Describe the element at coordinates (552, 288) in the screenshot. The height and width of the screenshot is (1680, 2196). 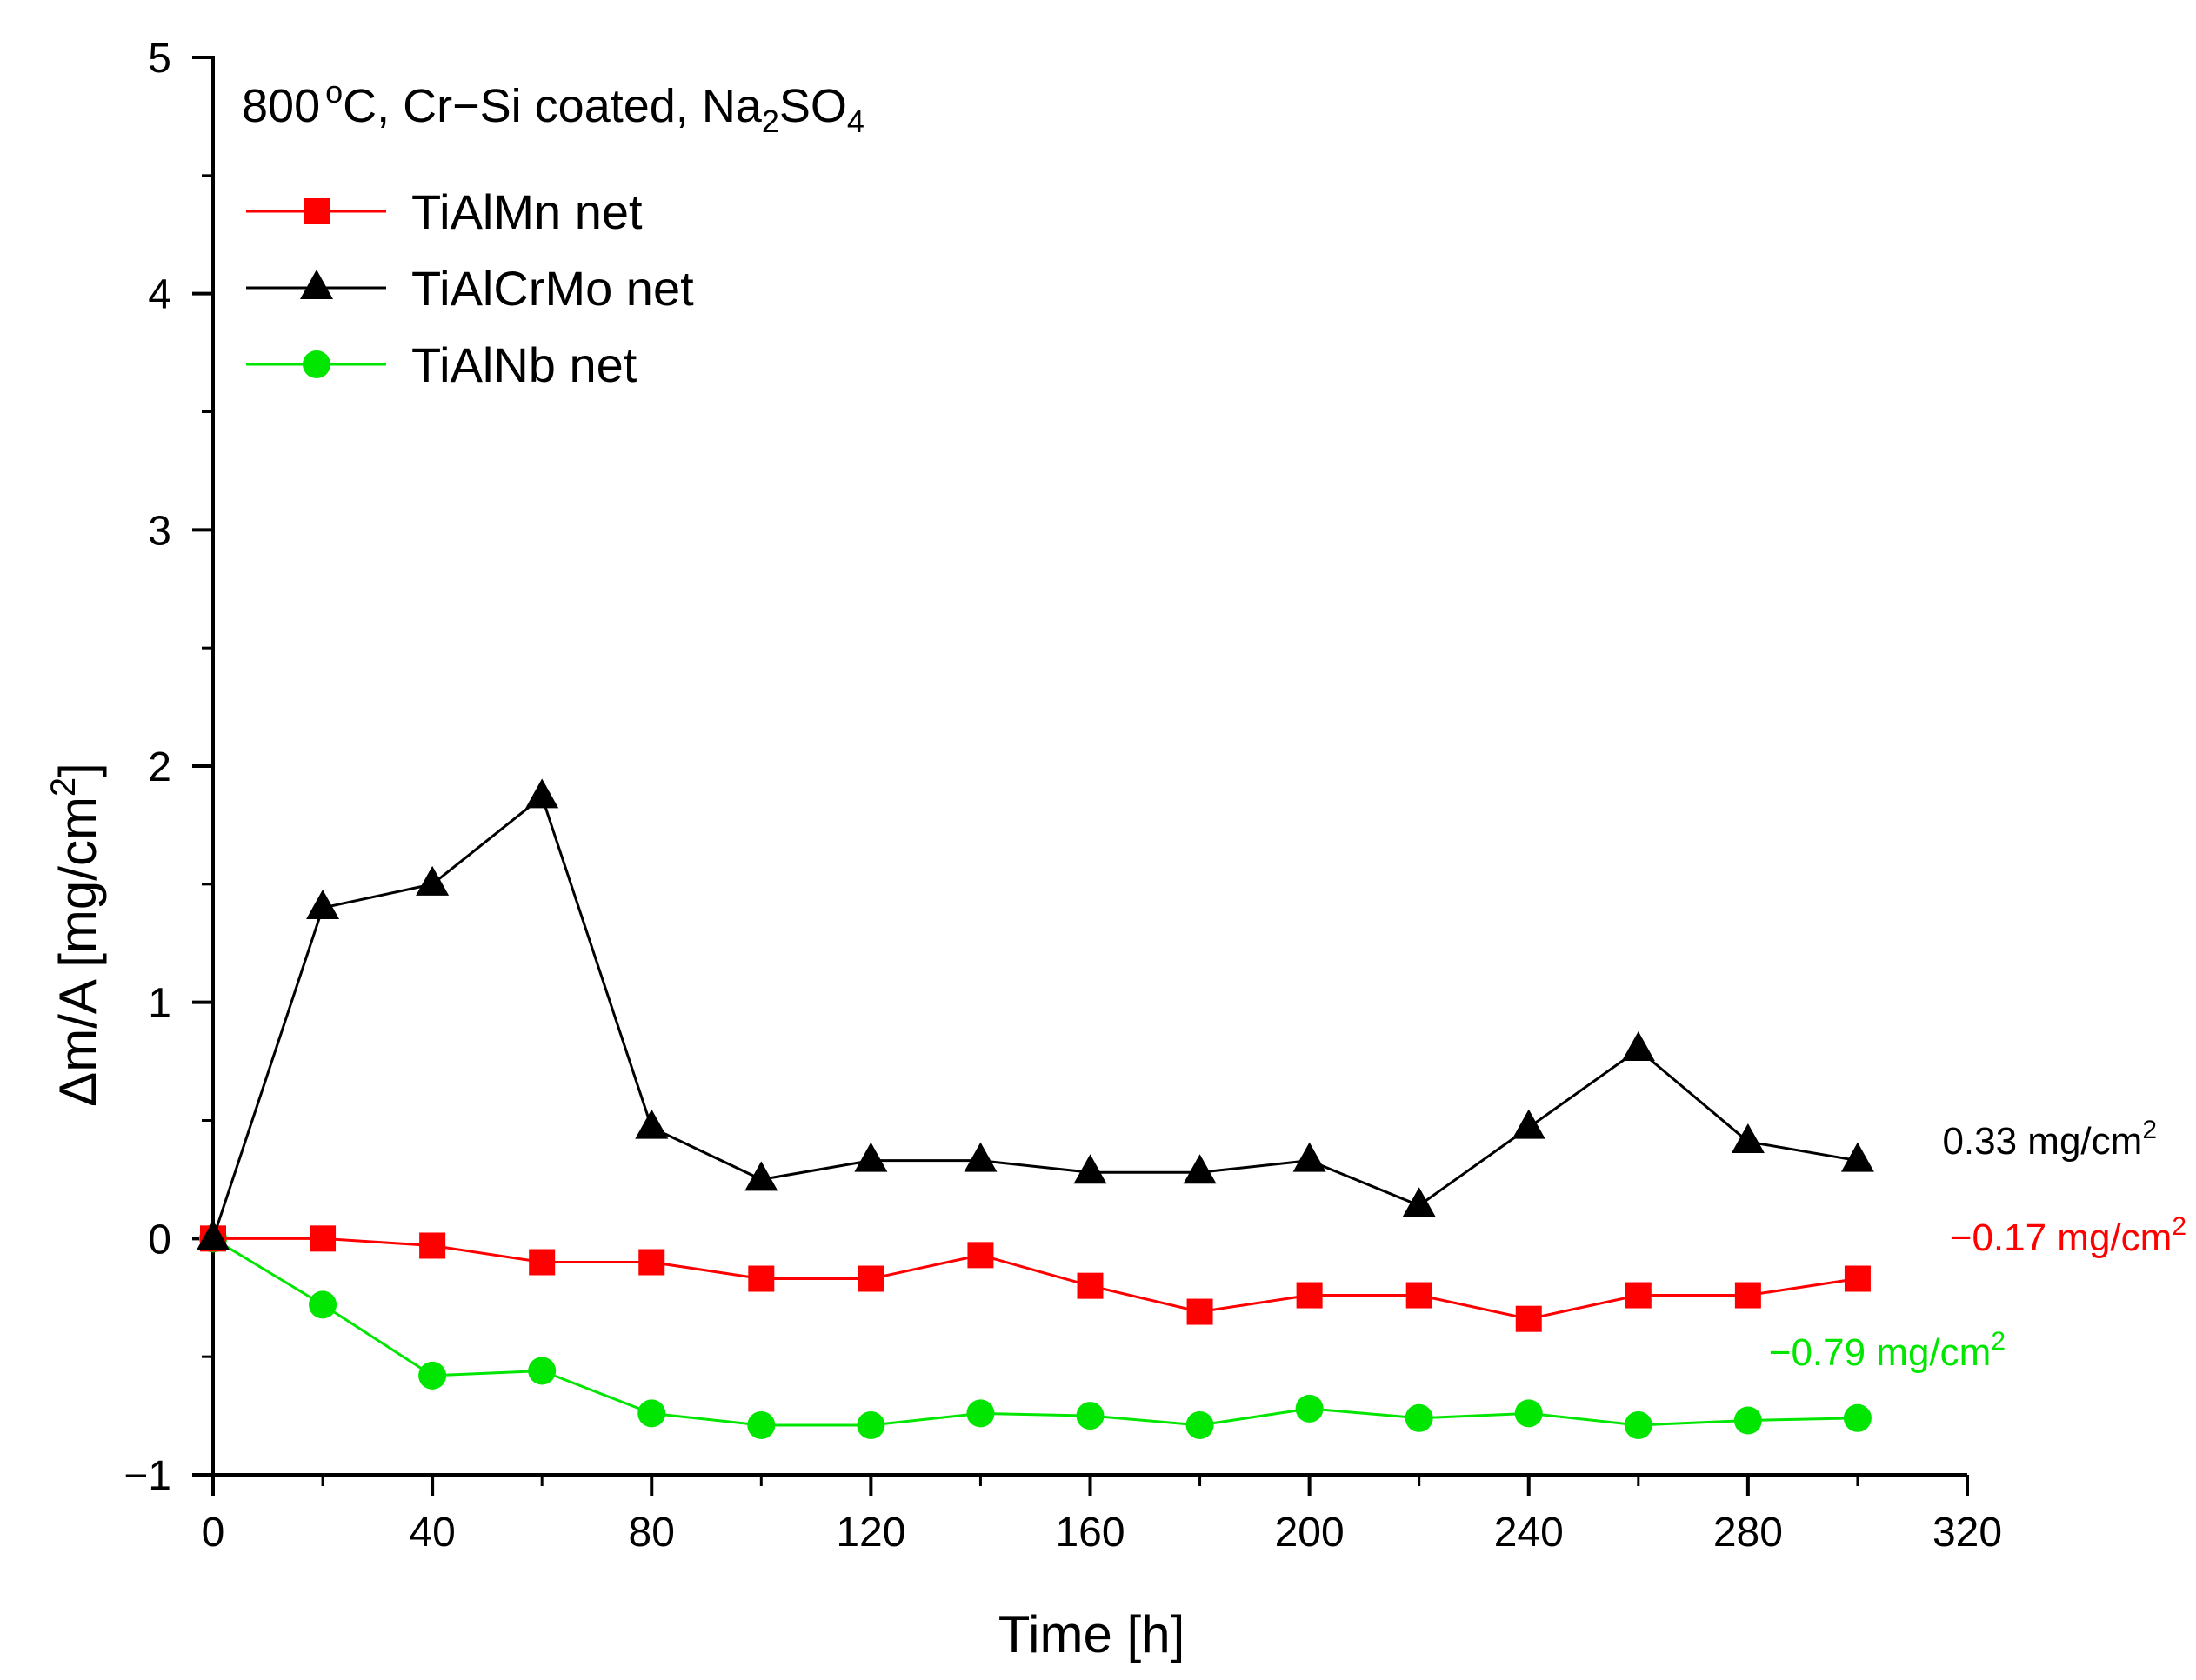
I see `legend-label: TiAlCrMo net` at that location.